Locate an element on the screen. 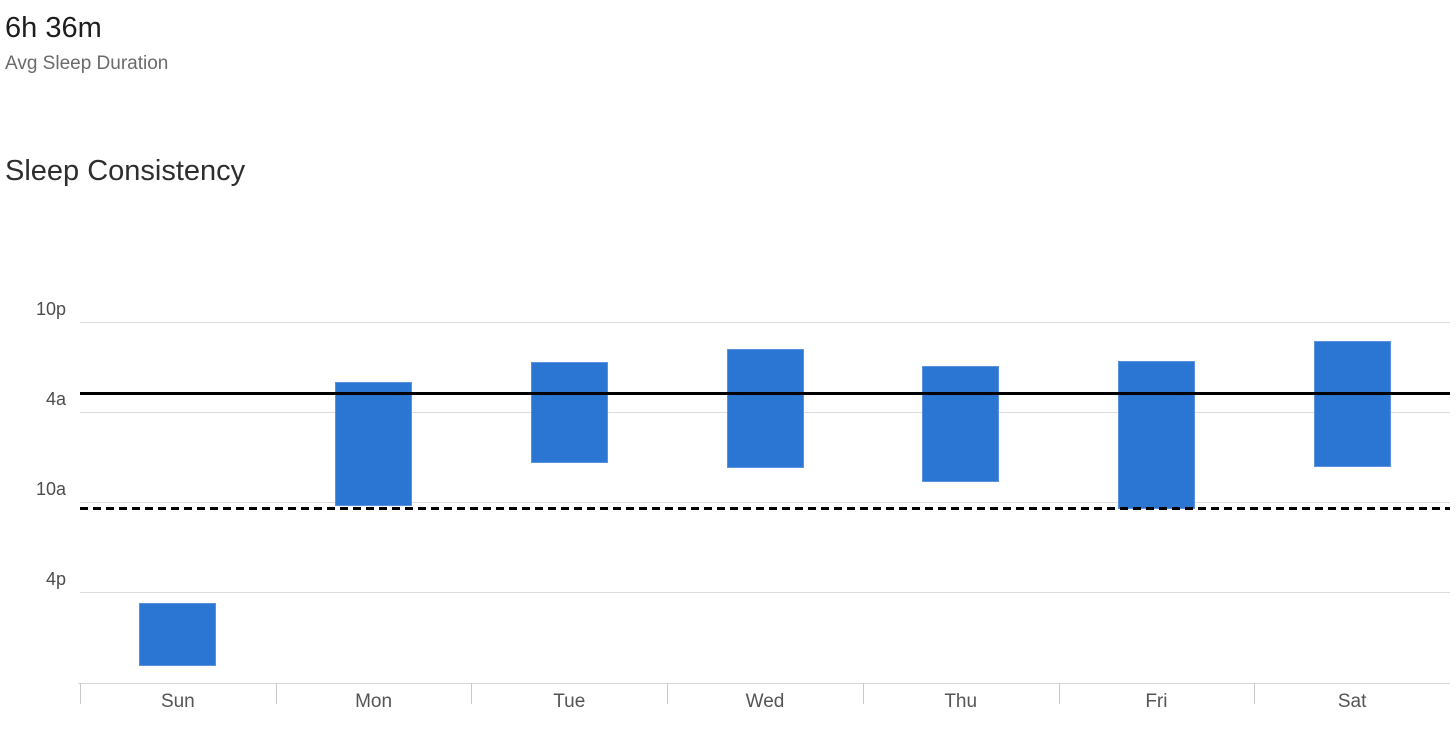 The width and height of the screenshot is (1456, 731). sleep-bar-sun is located at coordinates (178, 634).